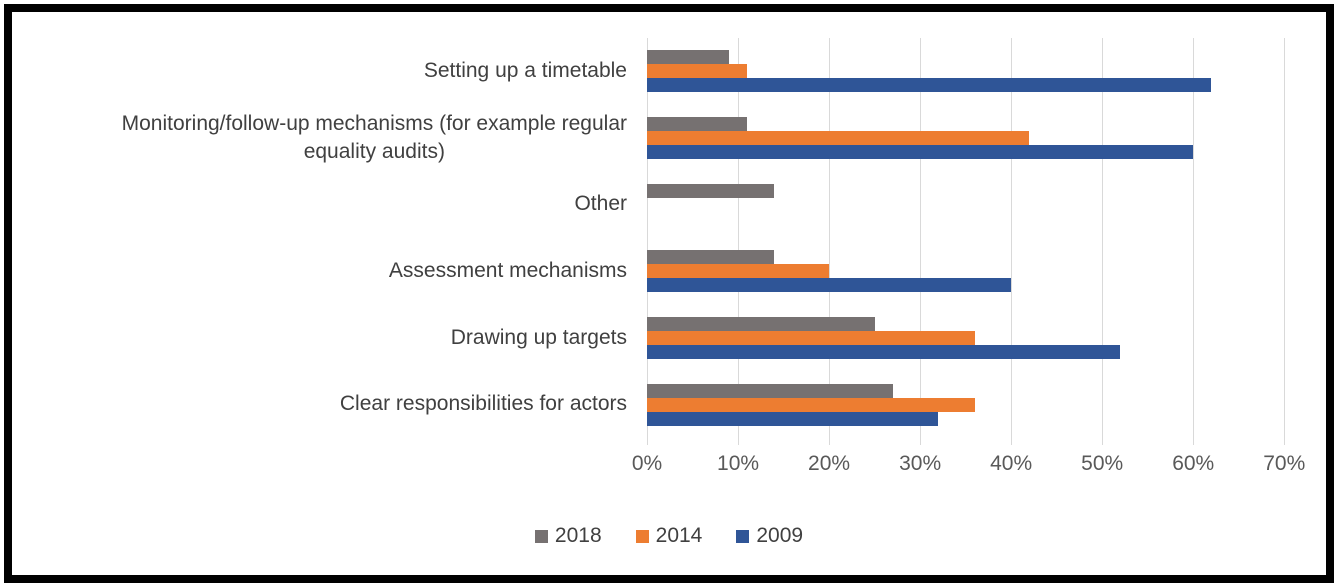  Describe the element at coordinates (525, 71) in the screenshot. I see `category-label-setting-up-a-timetable: Setting up a timetable` at that location.